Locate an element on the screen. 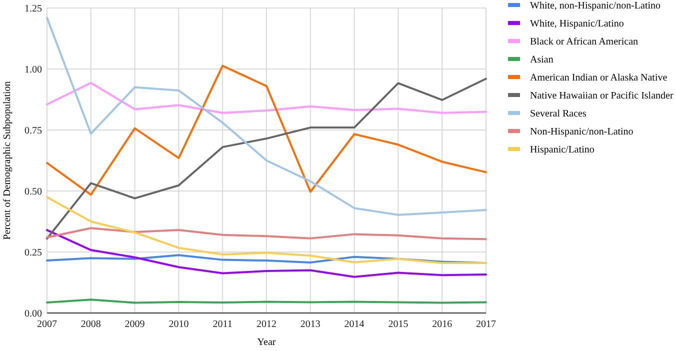 The height and width of the screenshot is (351, 676). y-tick-label: 1.00 is located at coordinates (33, 70).